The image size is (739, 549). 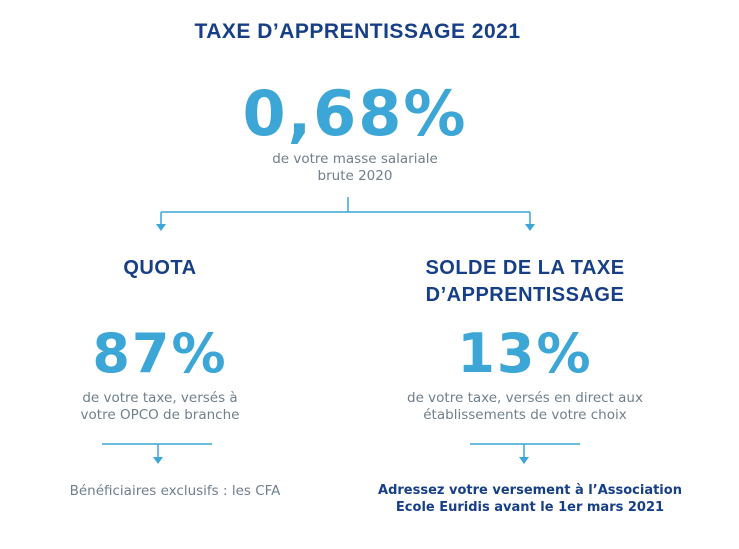 I want to click on right-arrow-icon, so click(x=530, y=227).